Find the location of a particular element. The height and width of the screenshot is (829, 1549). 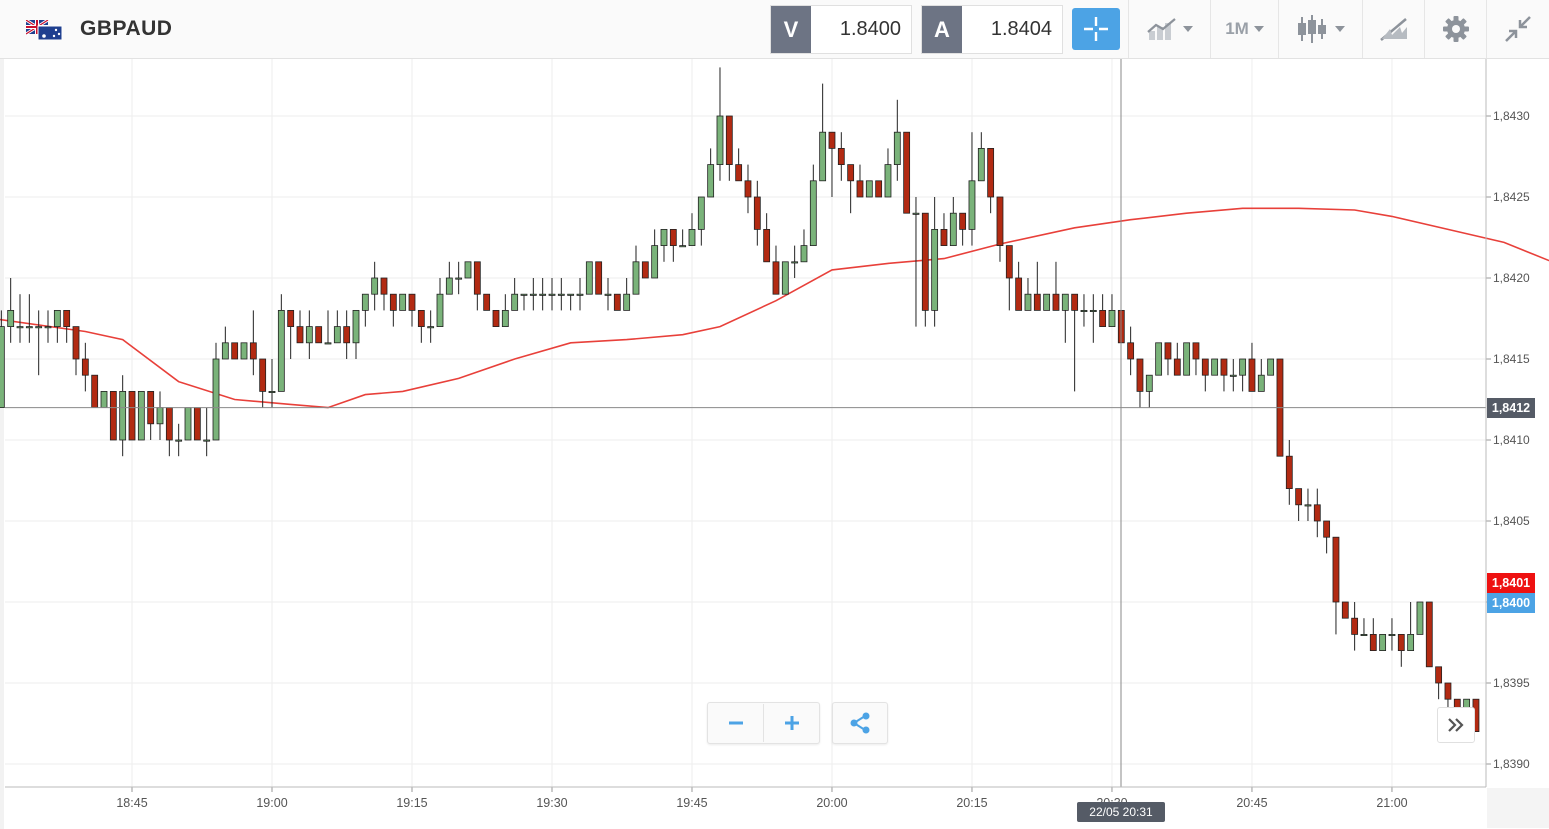

scroll-to-end-button is located at coordinates (1456, 725).